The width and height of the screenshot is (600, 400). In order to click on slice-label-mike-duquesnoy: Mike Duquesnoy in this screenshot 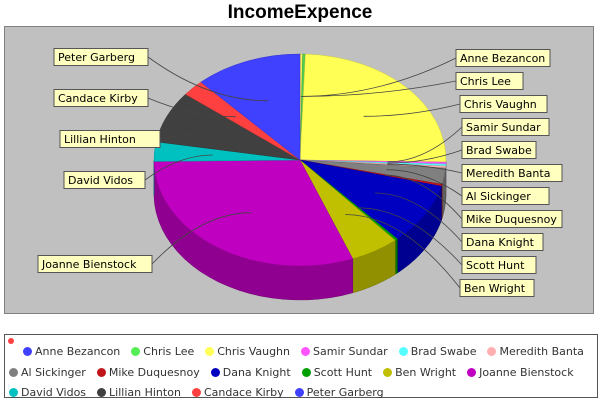, I will do `click(511, 219)`.